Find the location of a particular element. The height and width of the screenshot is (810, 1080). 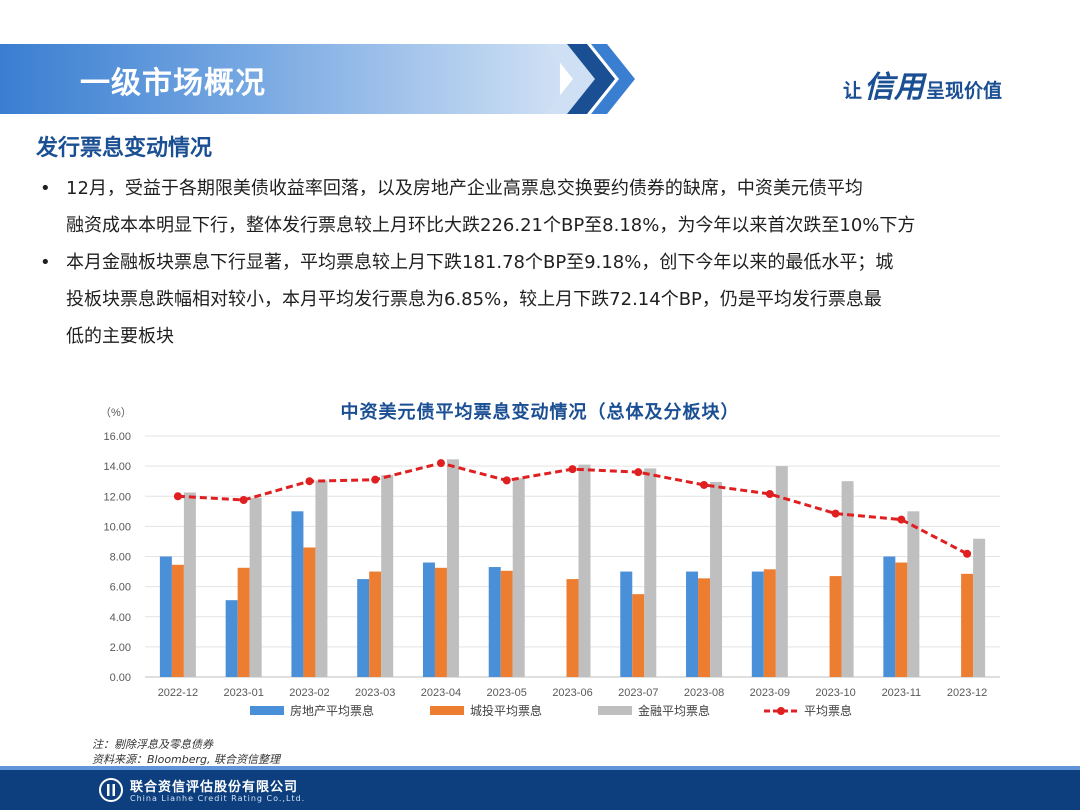

company-name-en: China Lianhe Credit Rating Co.,Ltd. is located at coordinates (218, 798).